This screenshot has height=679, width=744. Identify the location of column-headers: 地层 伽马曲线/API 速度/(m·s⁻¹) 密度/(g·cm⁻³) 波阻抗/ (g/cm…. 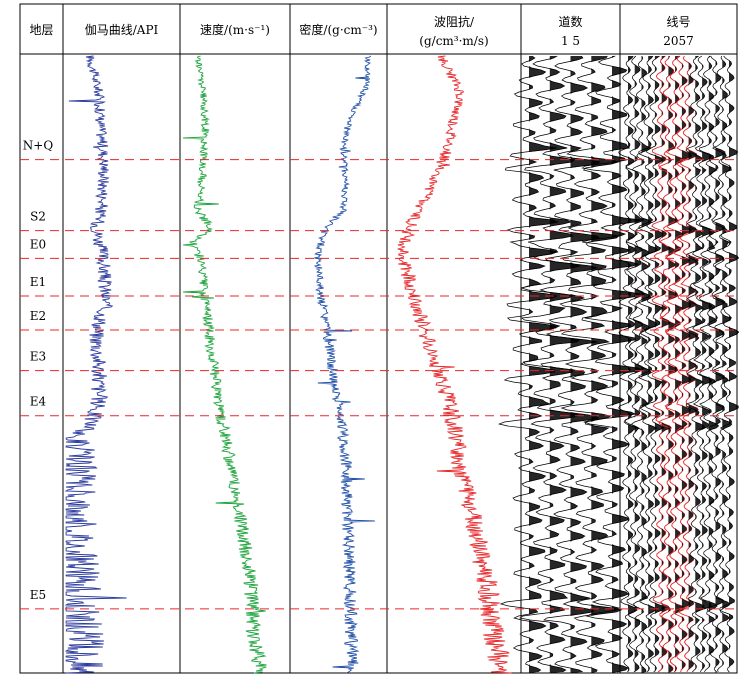
(361, 31).